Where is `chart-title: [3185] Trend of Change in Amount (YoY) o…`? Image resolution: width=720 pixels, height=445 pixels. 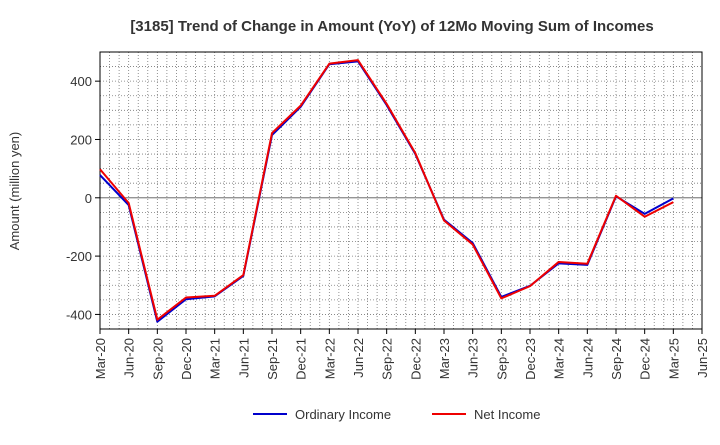 chart-title: [3185] Trend of Change in Amount (YoY) o… is located at coordinates (391, 26).